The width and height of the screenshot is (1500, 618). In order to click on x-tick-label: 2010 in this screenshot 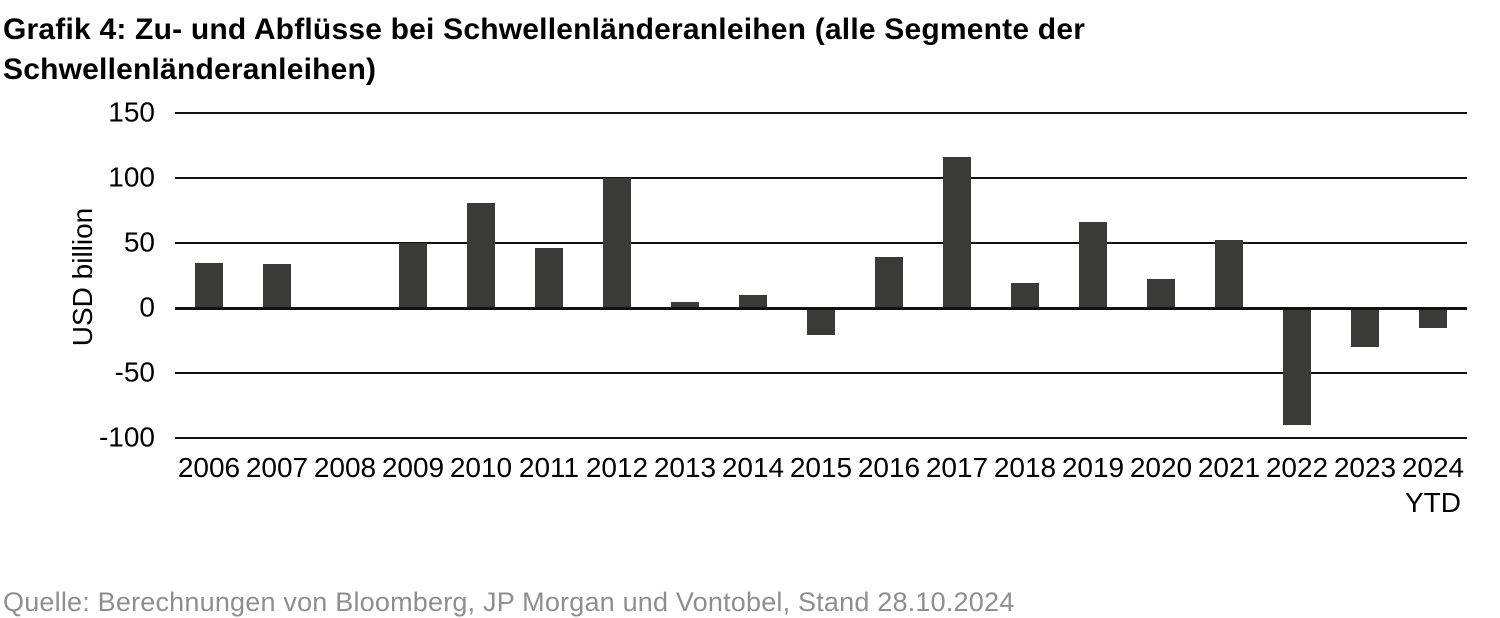, I will do `click(481, 467)`.